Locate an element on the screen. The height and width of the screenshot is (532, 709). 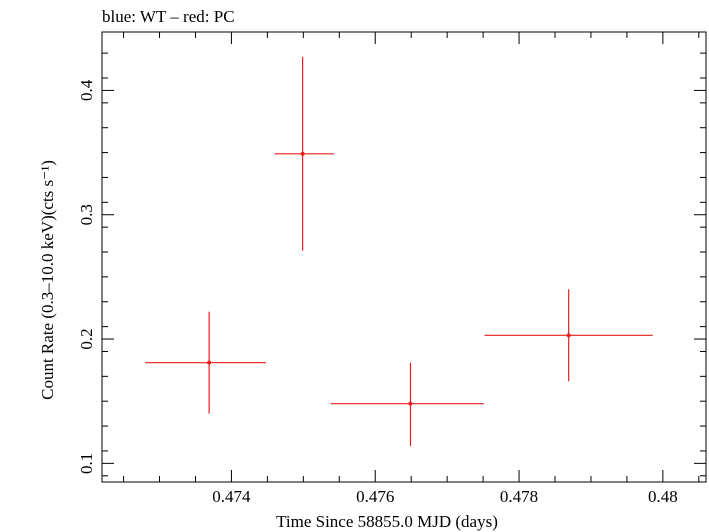
y-tick-labels: 0.1 0.2 0.3 0.4 is located at coordinates (86, 276).